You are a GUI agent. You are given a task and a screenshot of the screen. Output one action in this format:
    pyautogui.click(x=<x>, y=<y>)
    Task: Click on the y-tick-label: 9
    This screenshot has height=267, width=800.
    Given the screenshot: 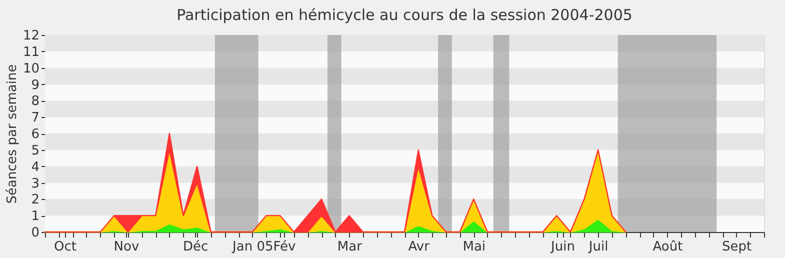 What is the action you would take?
    pyautogui.click(x=35, y=85)
    